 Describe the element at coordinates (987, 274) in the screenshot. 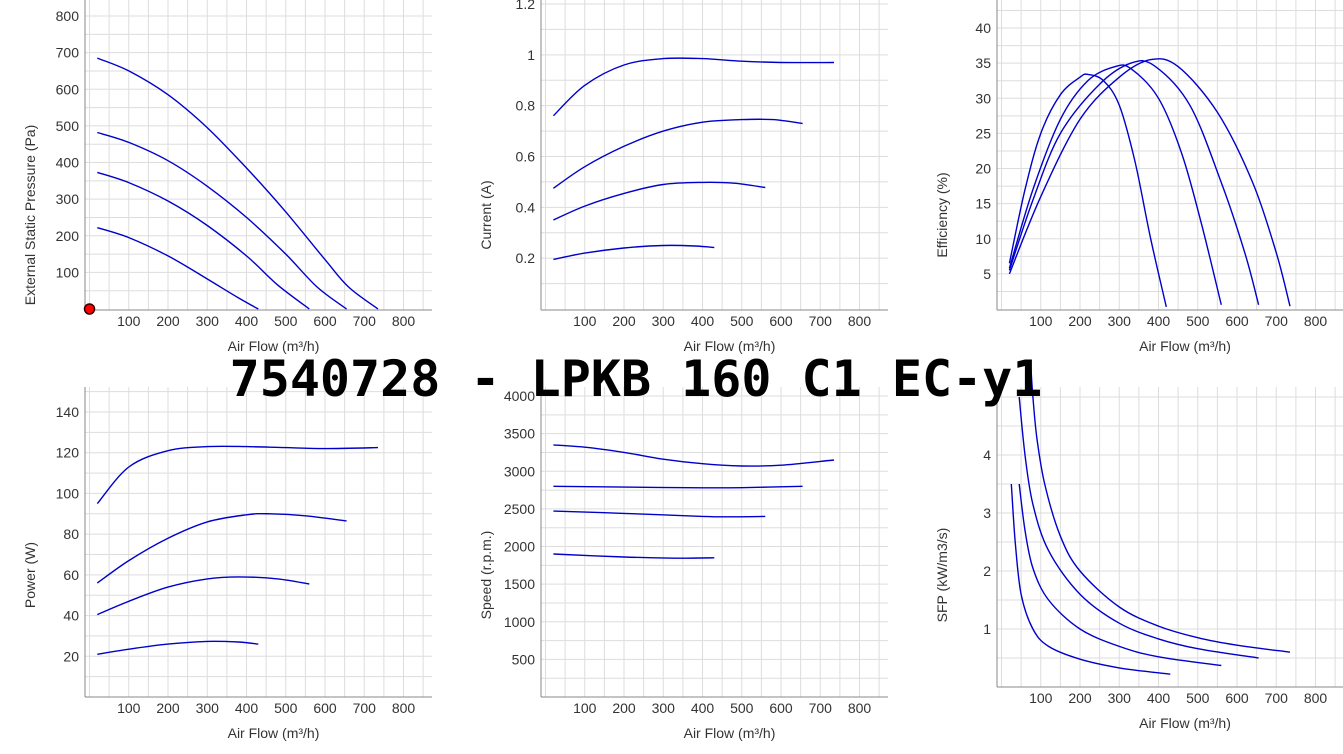

I see `y-tick-label: 5` at that location.